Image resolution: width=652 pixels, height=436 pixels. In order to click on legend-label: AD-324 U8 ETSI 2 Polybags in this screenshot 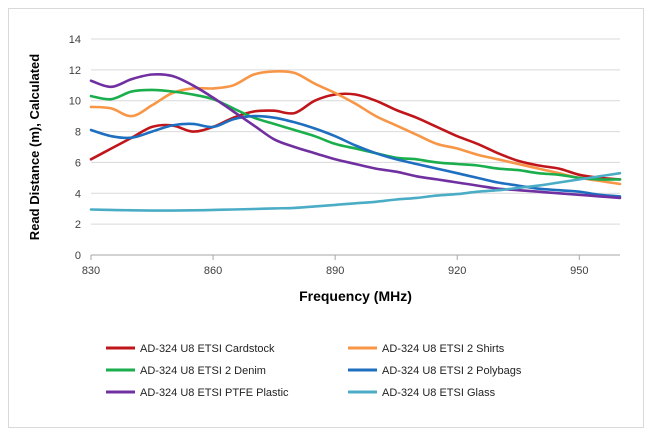, I will do `click(452, 371)`.